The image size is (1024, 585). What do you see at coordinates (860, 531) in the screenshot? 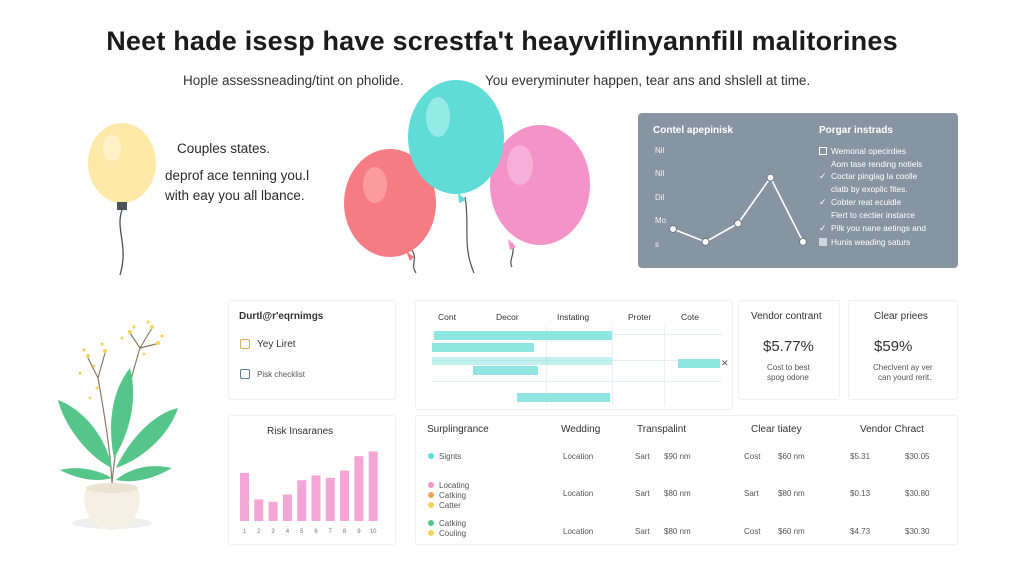
I see `cell-vendor-value-1: $4.73` at bounding box center [860, 531].